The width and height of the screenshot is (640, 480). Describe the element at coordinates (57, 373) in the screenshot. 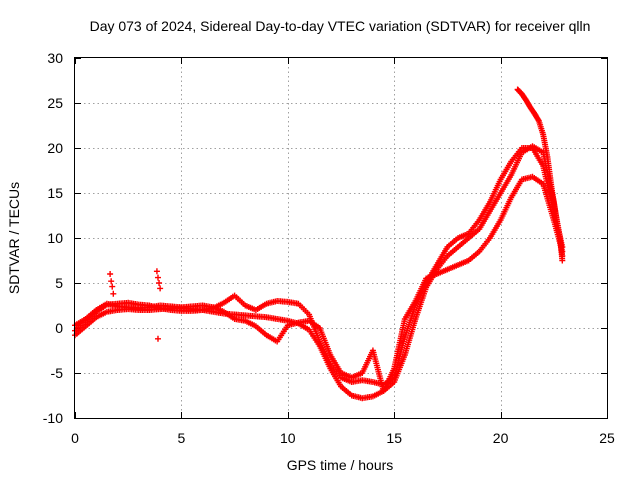

I see `y-tick-label: -5` at that location.